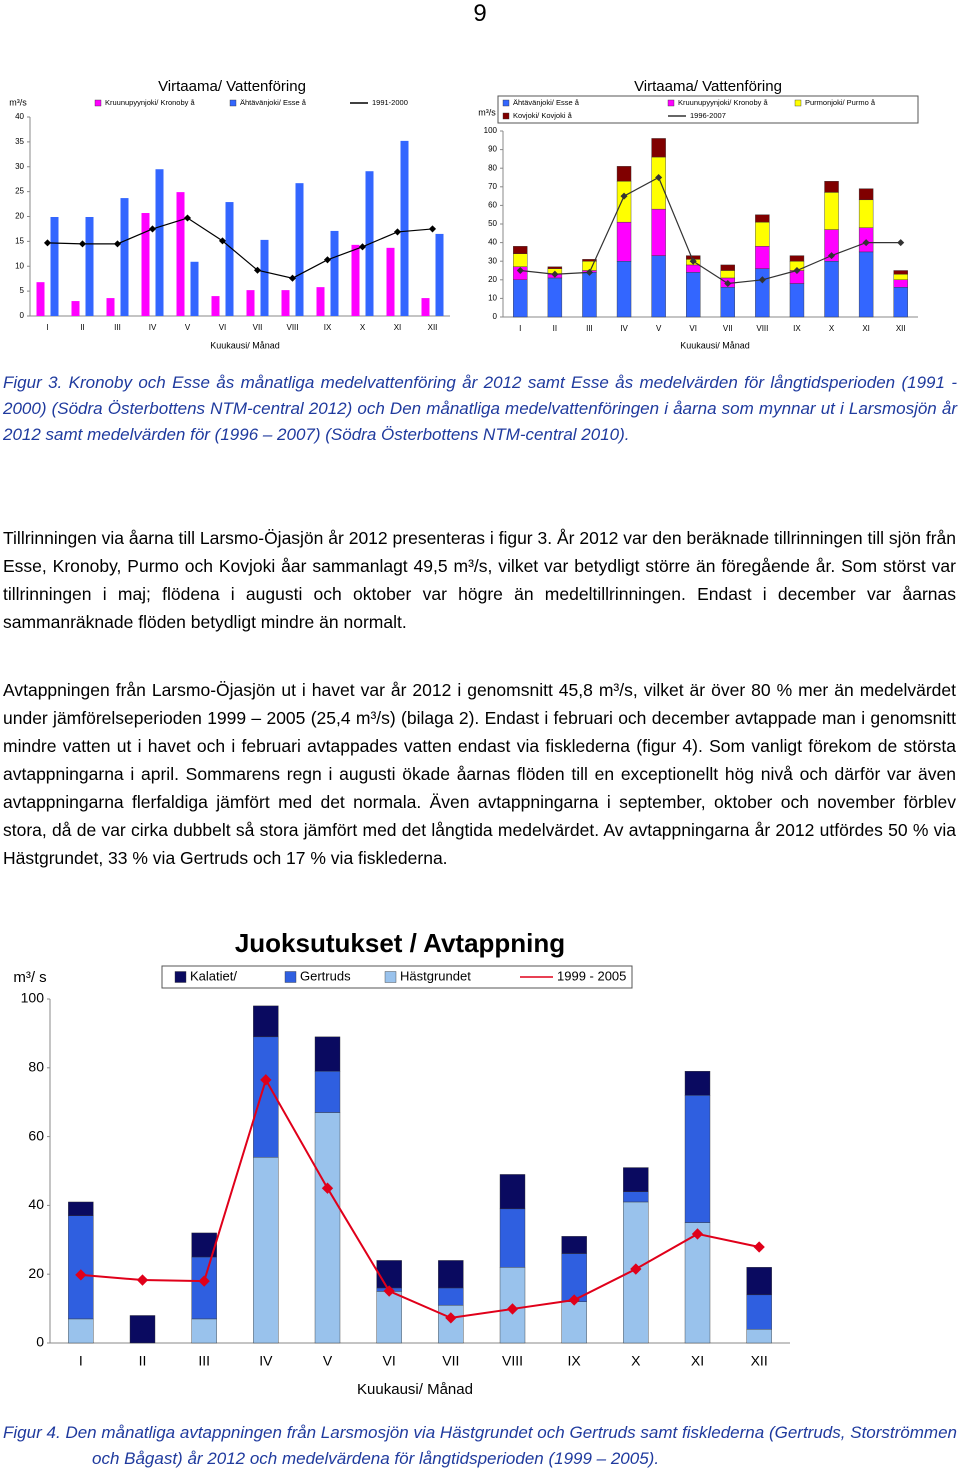  I want to click on x-tick-label: VIII, so click(292, 327).